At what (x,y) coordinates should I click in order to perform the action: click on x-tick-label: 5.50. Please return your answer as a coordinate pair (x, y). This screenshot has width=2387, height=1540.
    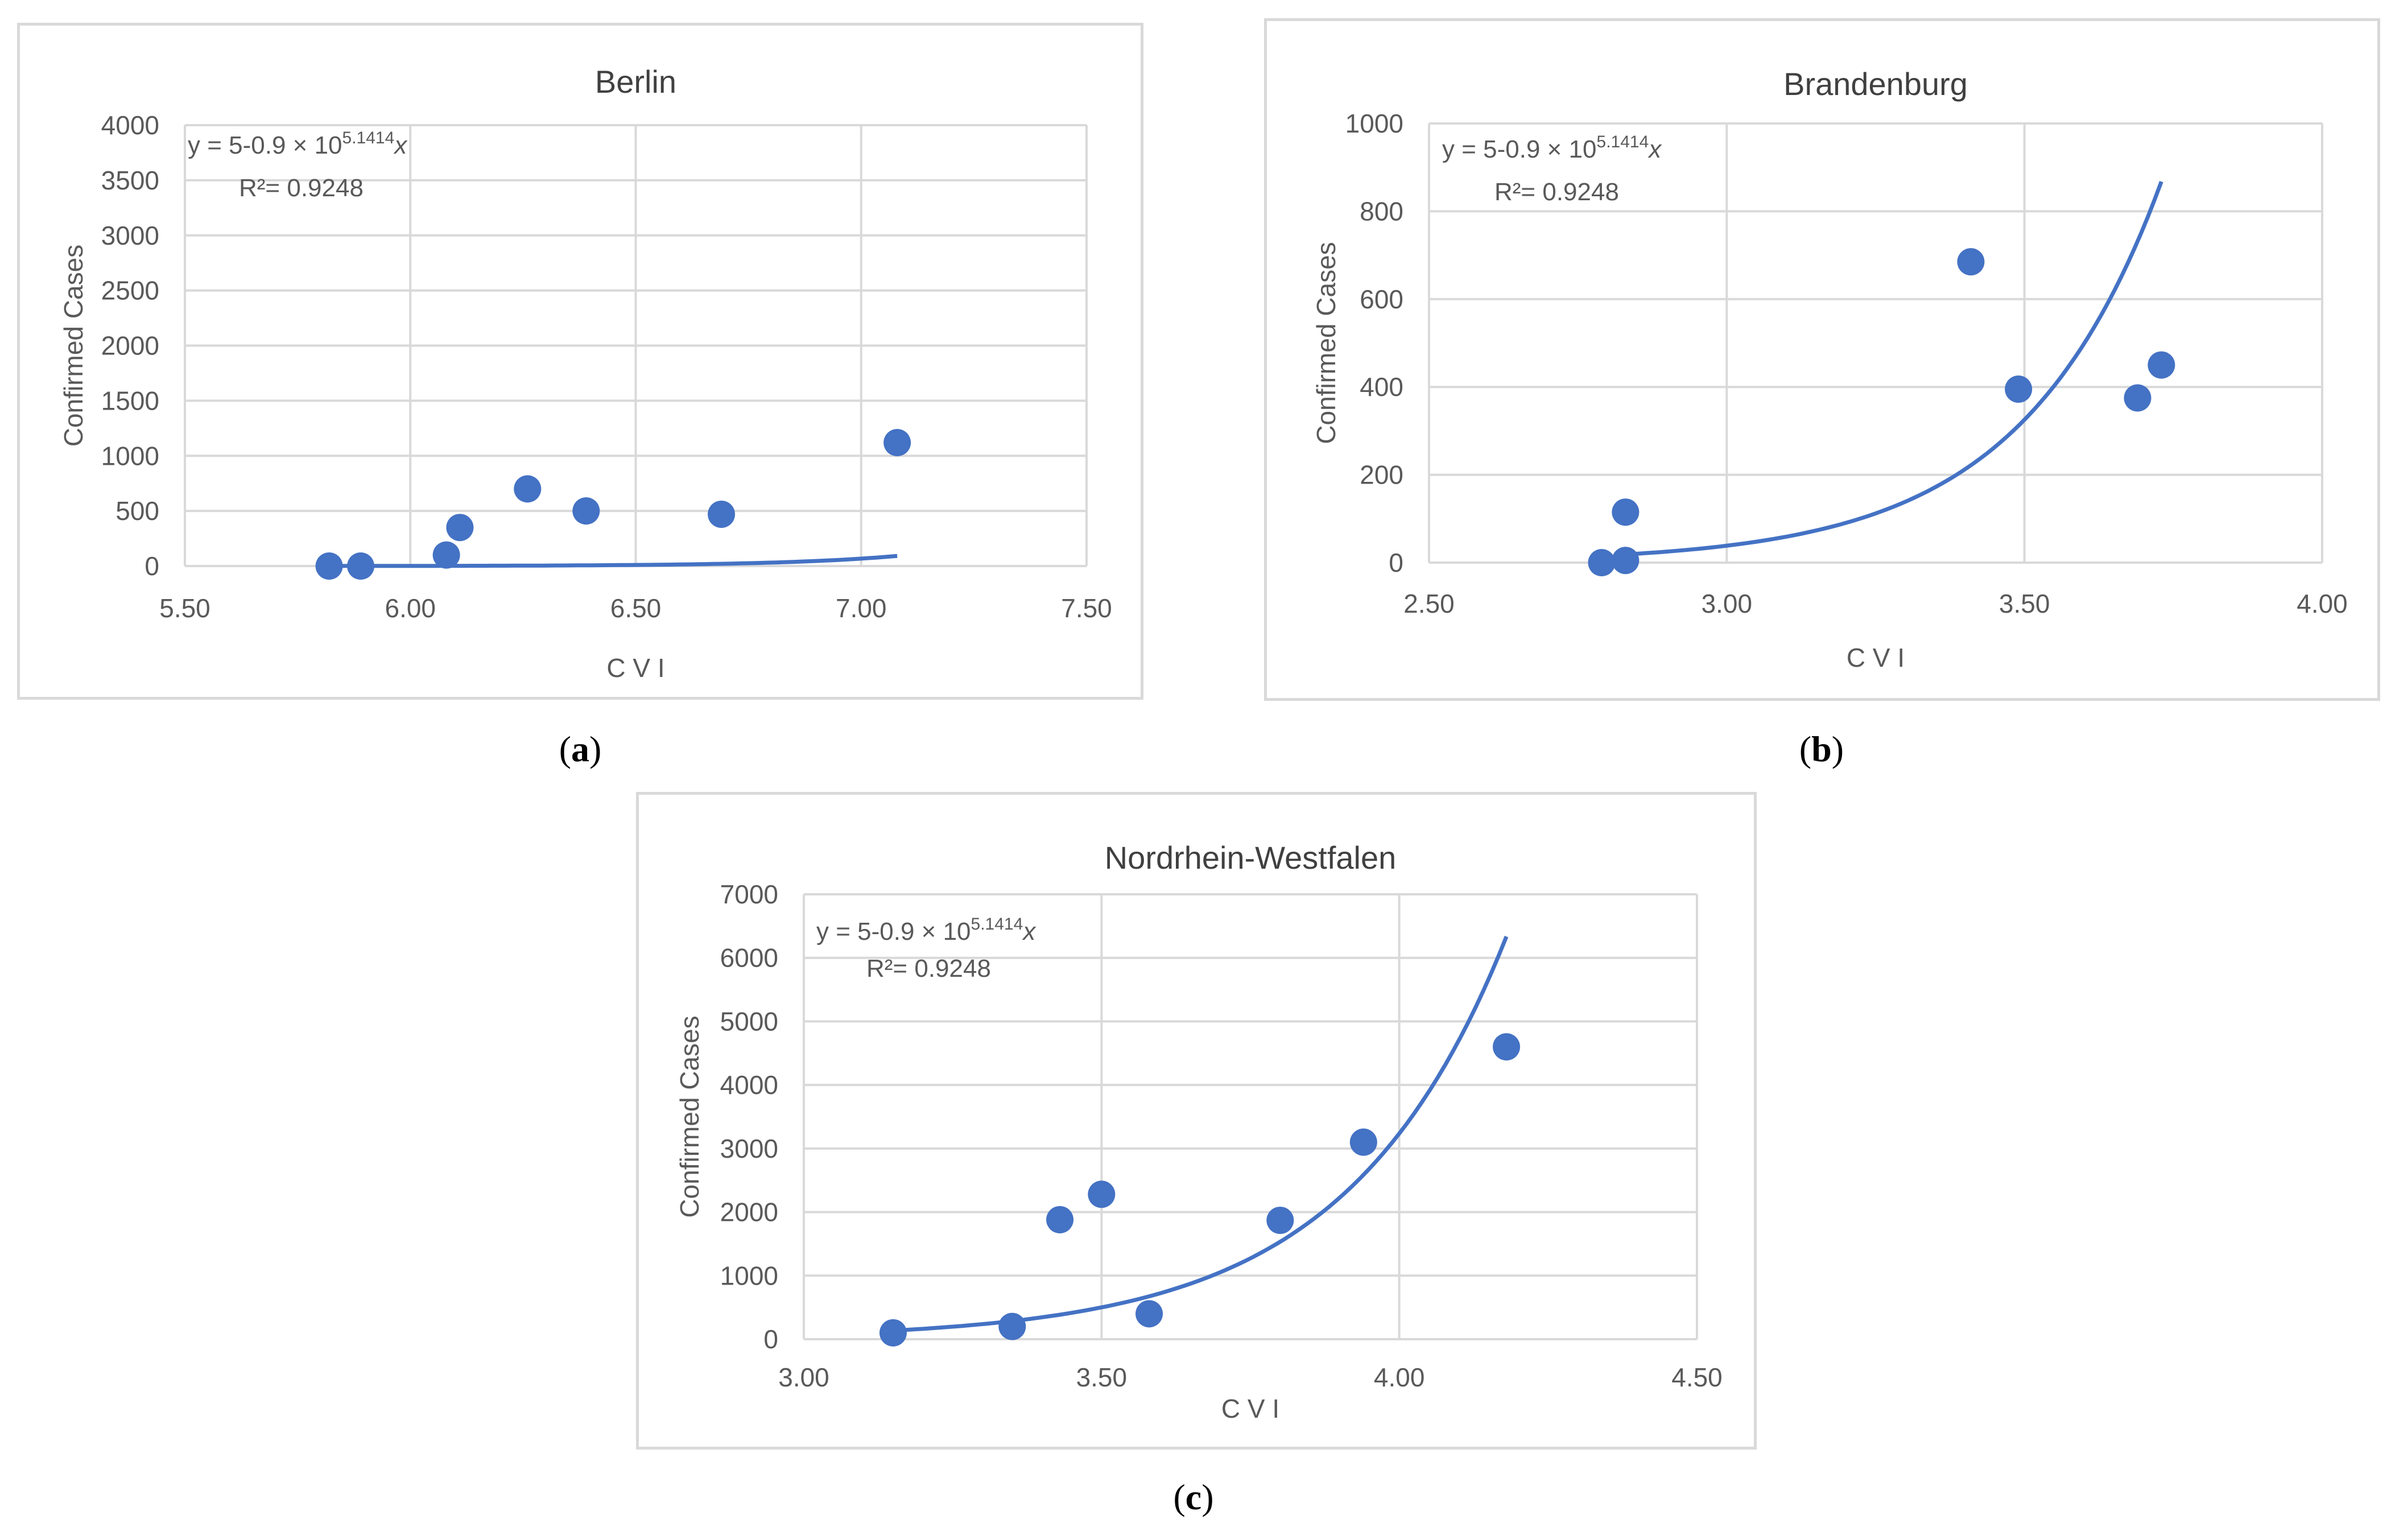
    Looking at the image, I should click on (184, 608).